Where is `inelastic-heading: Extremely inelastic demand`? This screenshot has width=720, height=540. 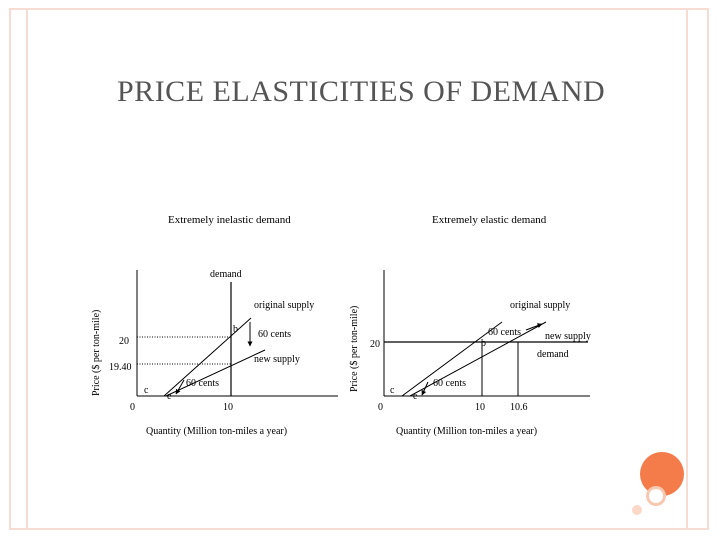 inelastic-heading: Extremely inelastic demand is located at coordinates (229, 220).